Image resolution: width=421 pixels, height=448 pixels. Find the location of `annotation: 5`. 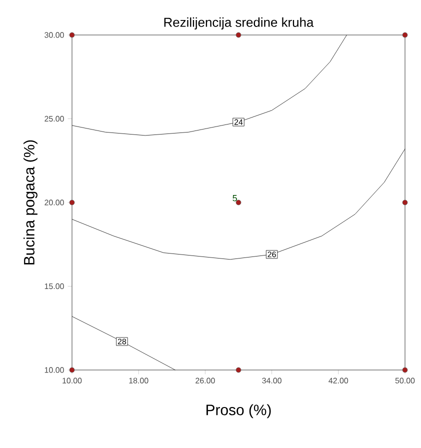

annotation: 5 is located at coordinates (234, 198).